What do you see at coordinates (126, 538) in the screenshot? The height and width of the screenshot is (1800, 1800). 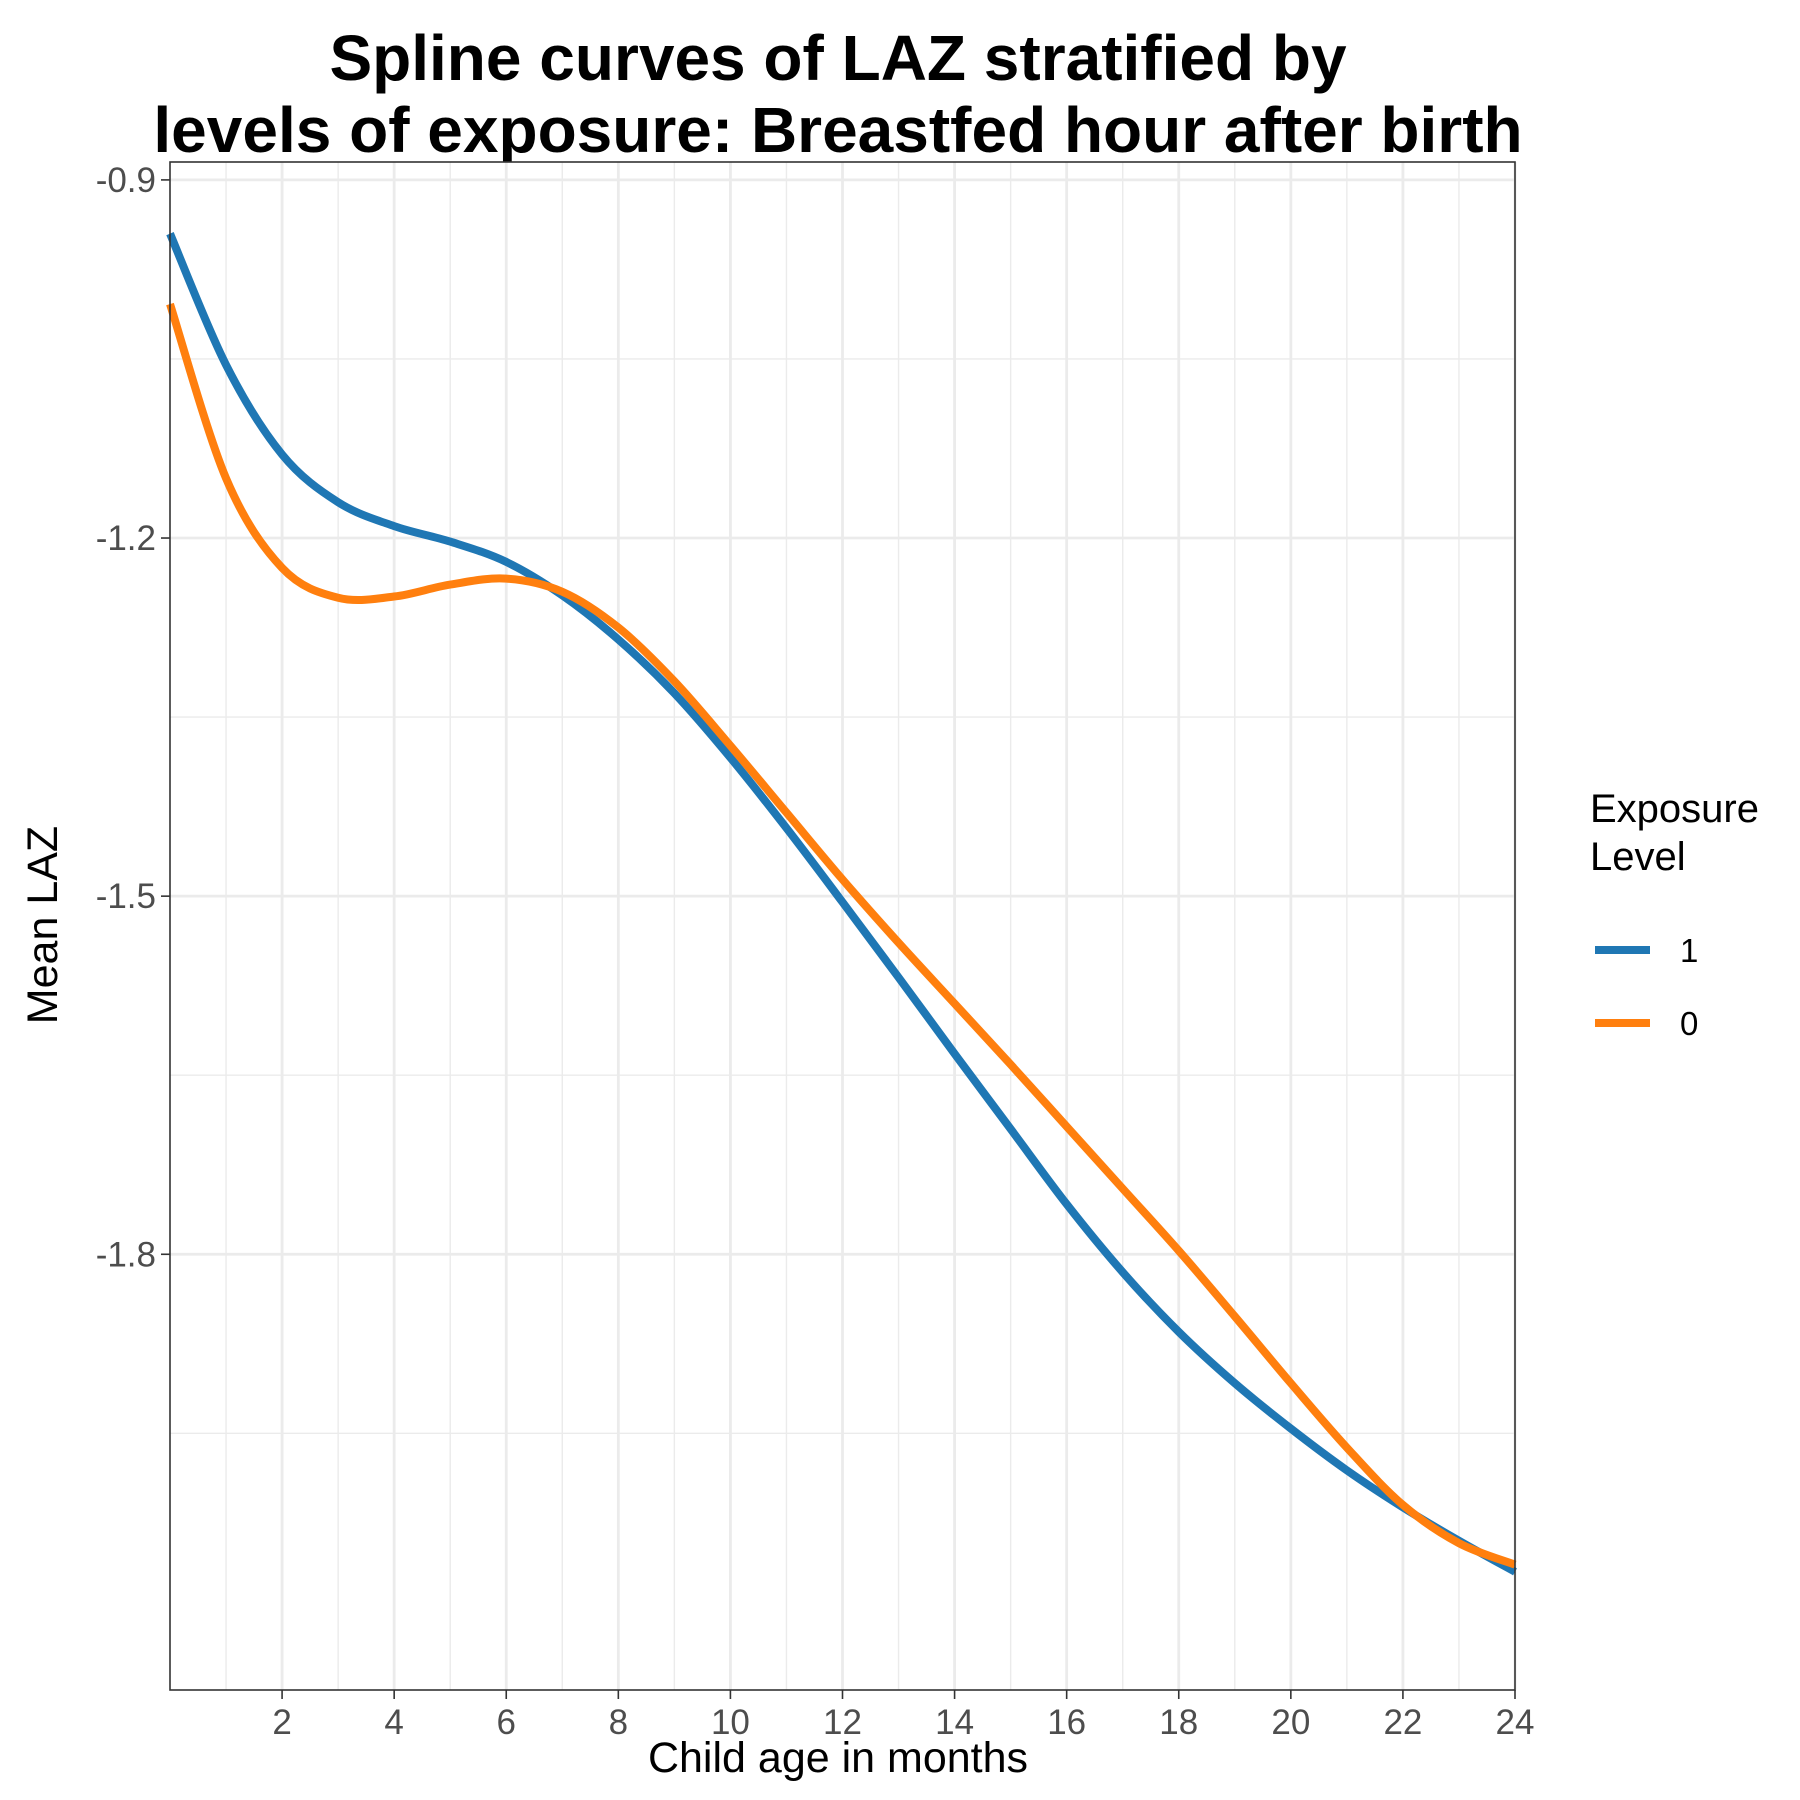 I see `y-tick-label: -1.2` at bounding box center [126, 538].